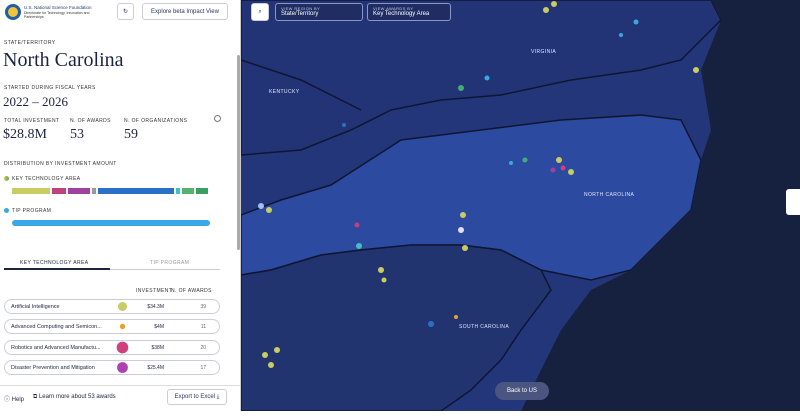 The image size is (800, 416). Describe the element at coordinates (203, 367) in the screenshot. I see `row-count: 17` at that location.